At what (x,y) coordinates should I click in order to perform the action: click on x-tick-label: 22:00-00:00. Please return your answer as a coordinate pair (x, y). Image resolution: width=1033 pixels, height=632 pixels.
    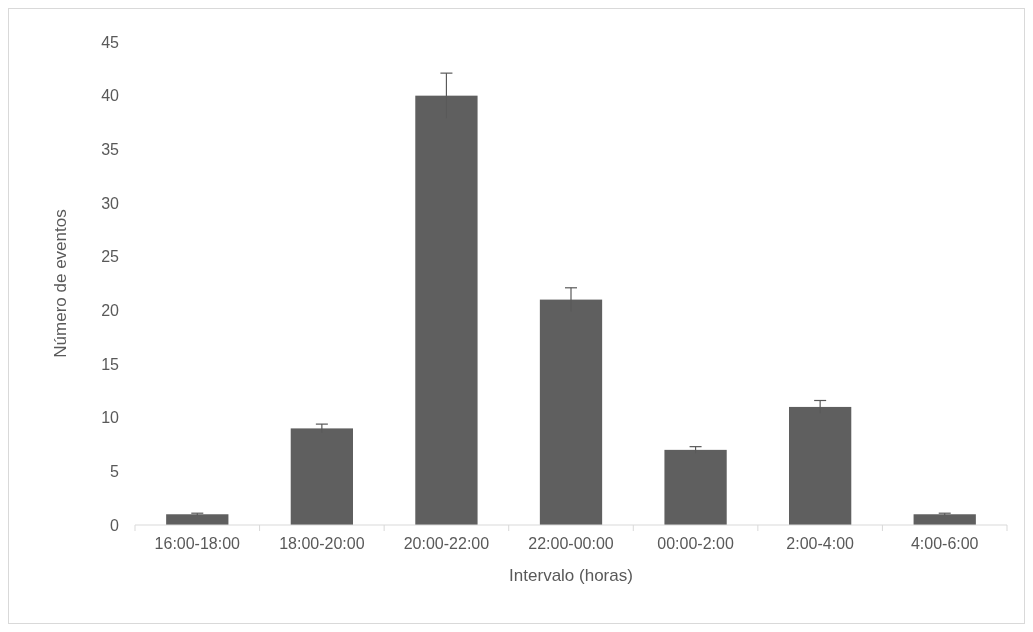
    Looking at the image, I should click on (571, 543).